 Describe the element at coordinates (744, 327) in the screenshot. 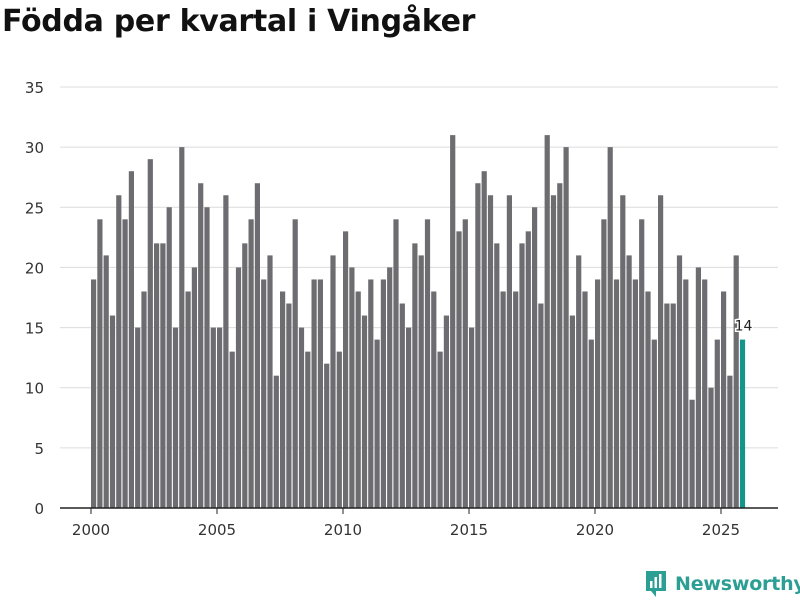

I see `data-label: 14` at that location.